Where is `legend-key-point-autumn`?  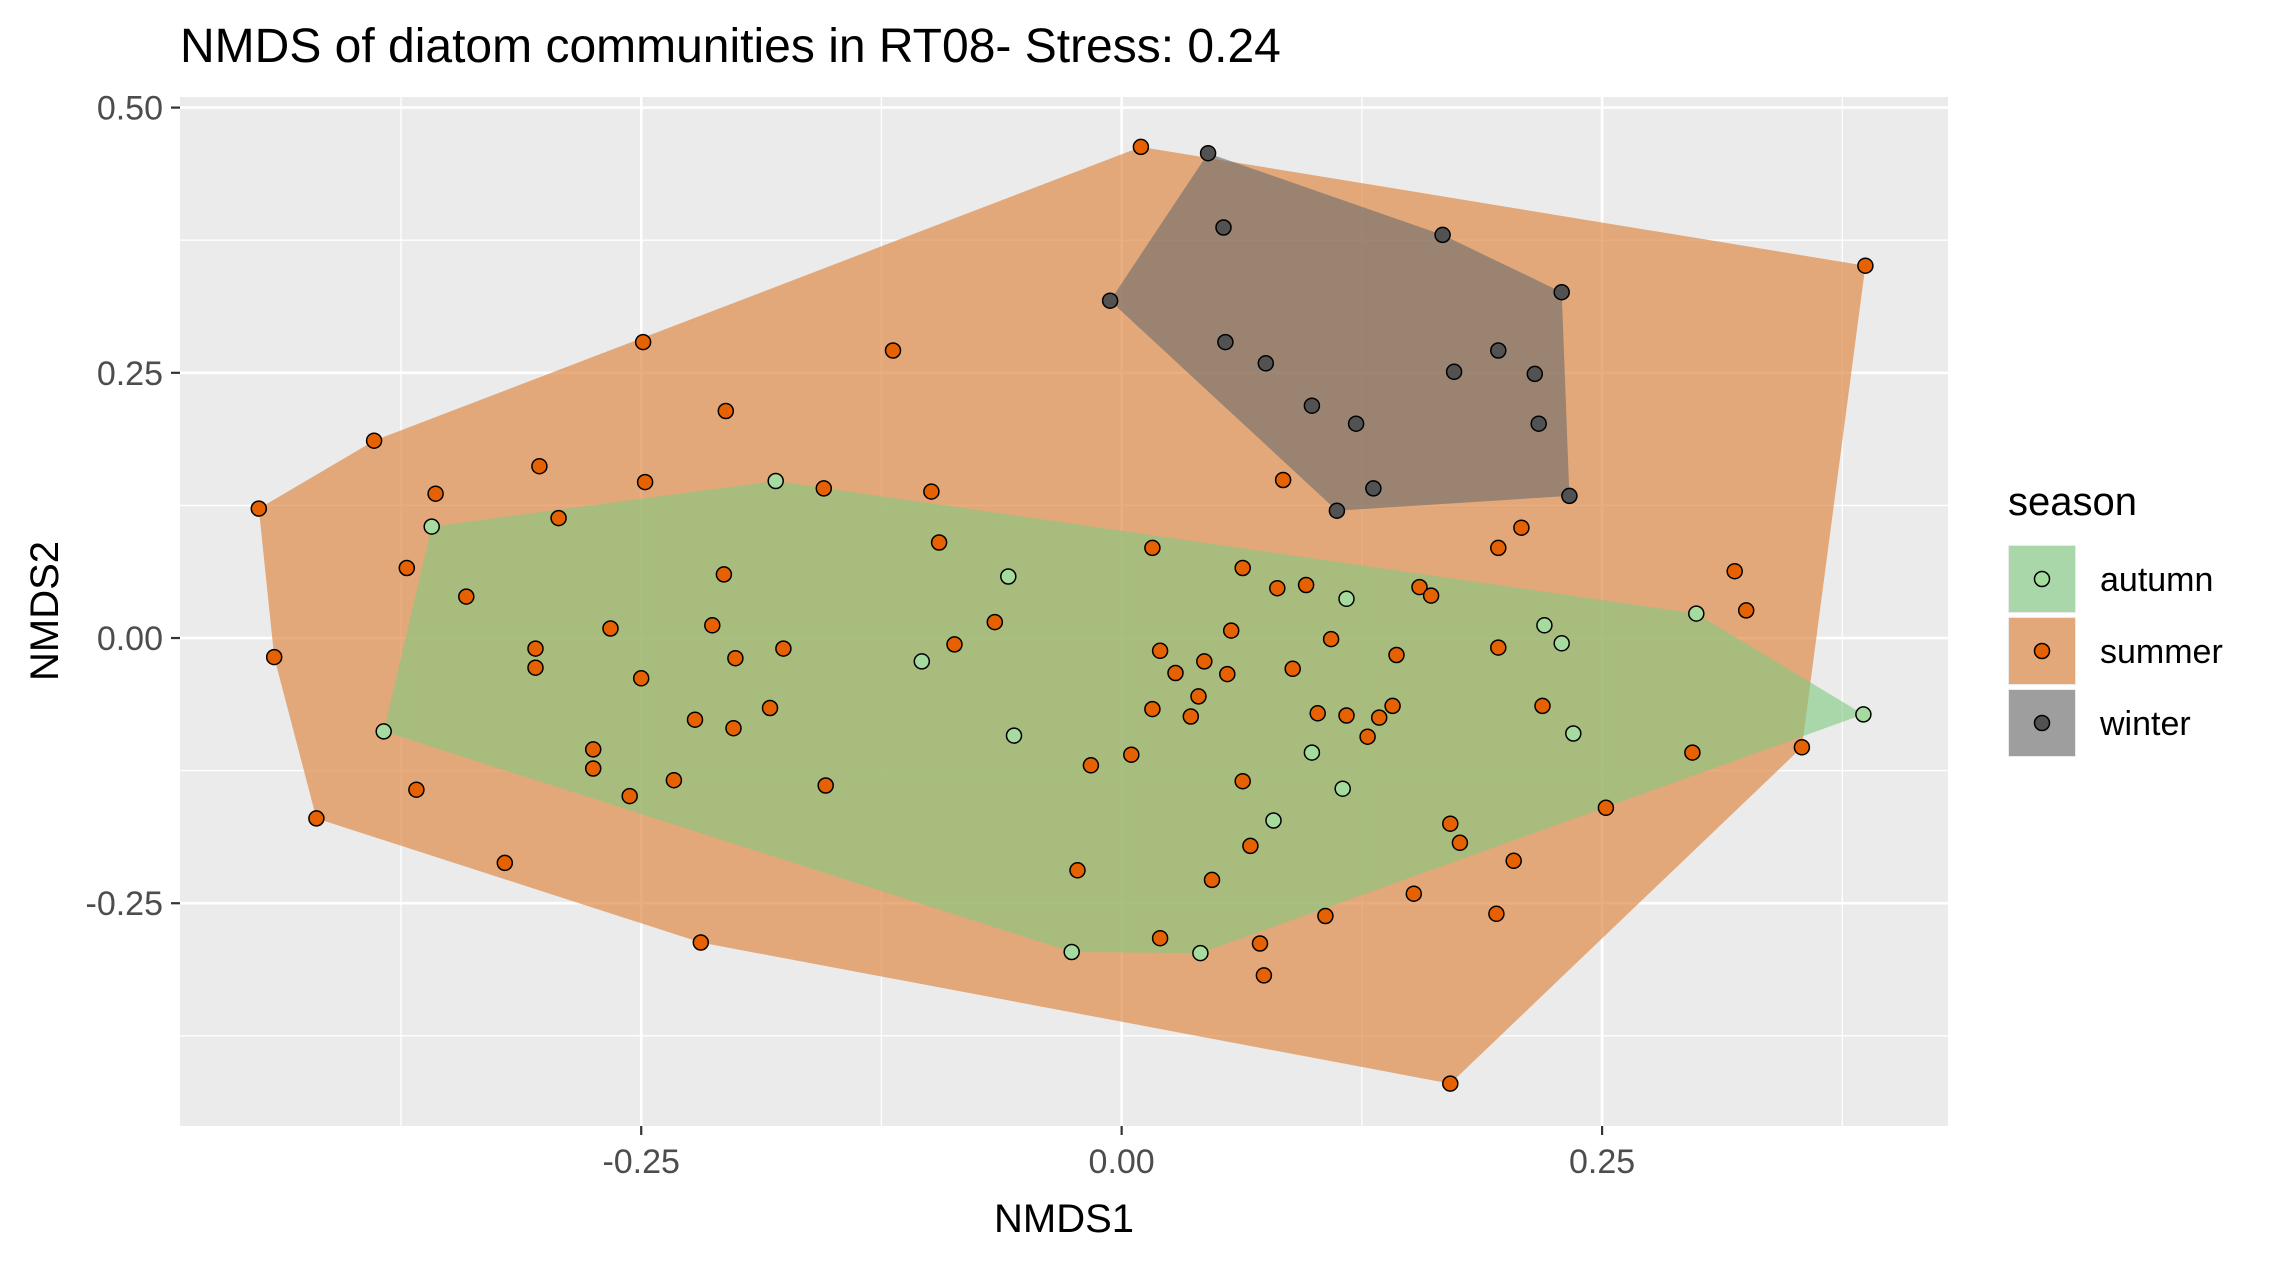 legend-key-point-autumn is located at coordinates (2042, 579).